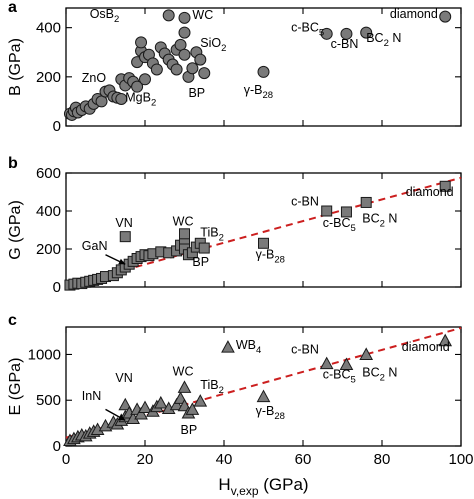 This screenshot has width=474, height=499. What do you see at coordinates (382, 459) in the screenshot?
I see `x-tick-label: 80` at bounding box center [382, 459].